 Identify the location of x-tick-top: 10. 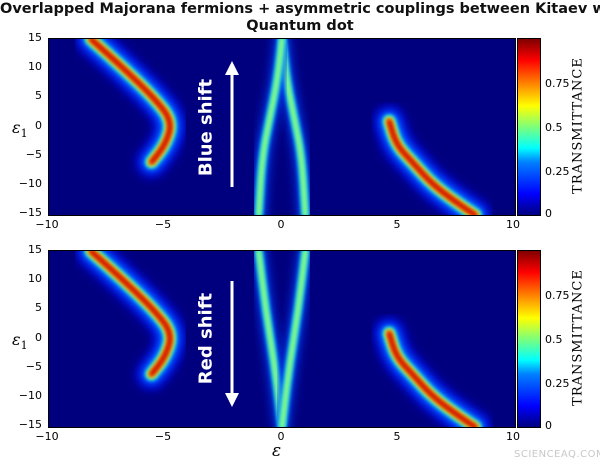
(513, 224).